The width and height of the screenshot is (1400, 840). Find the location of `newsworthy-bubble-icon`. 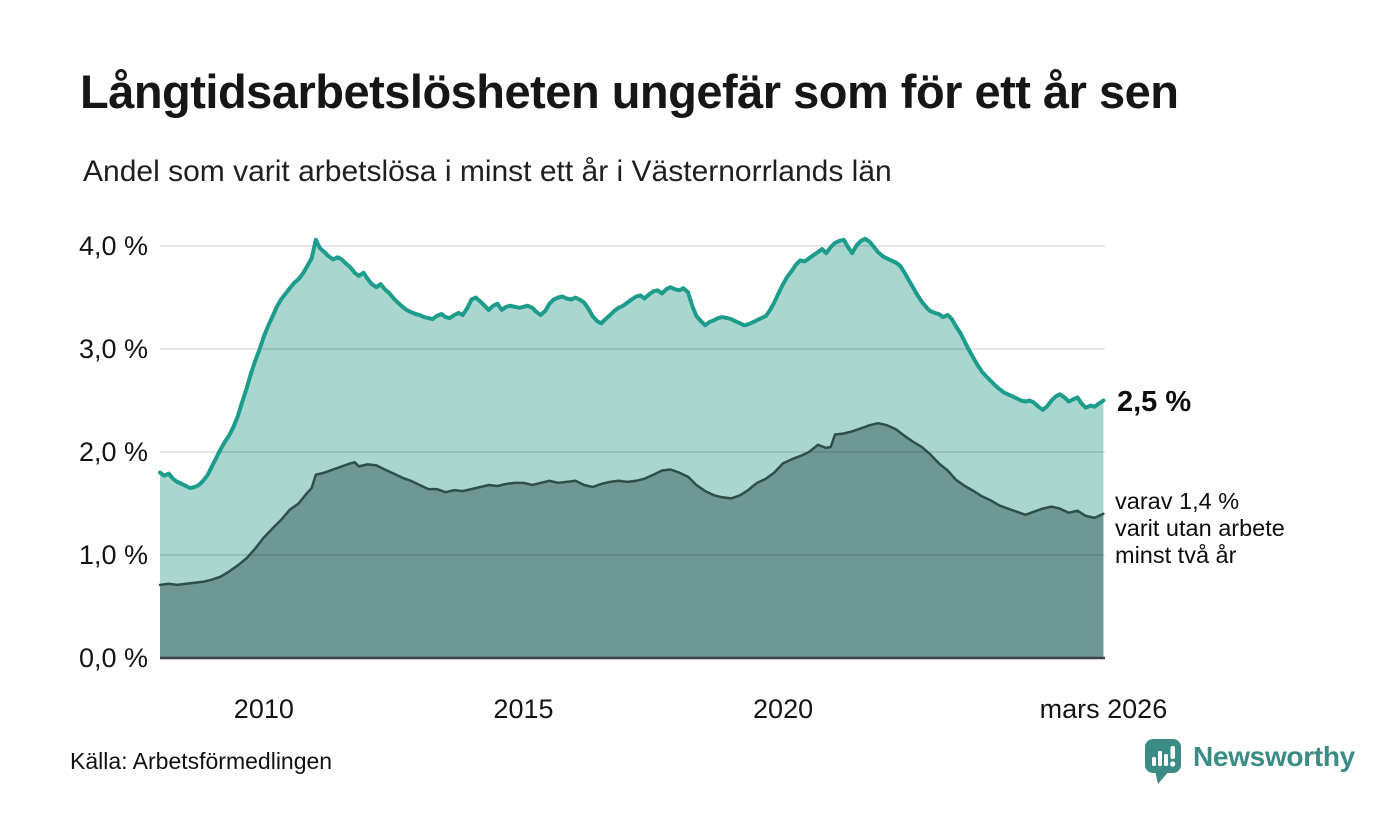

newsworthy-bubble-icon is located at coordinates (1163, 761).